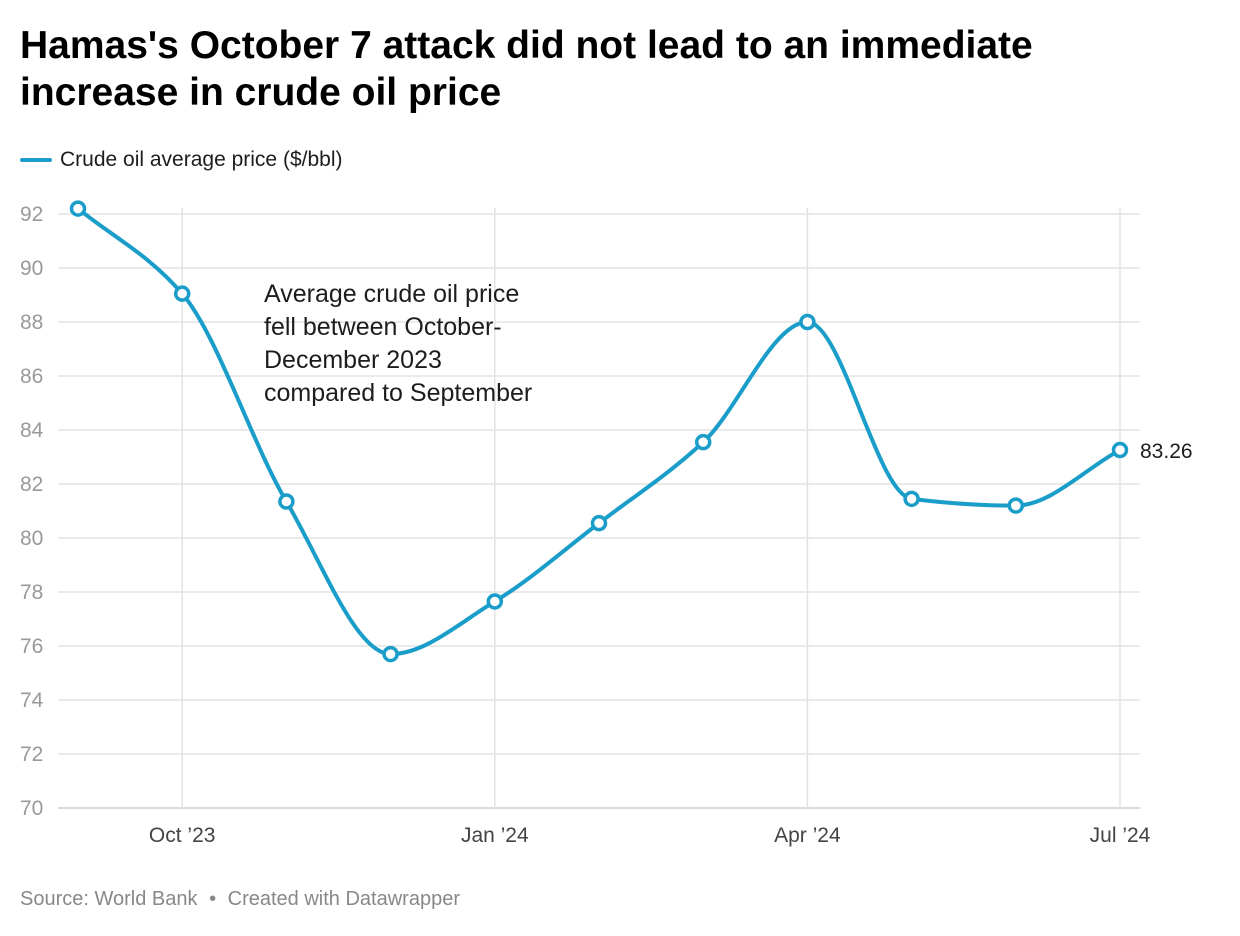 The height and width of the screenshot is (936, 1240). I want to click on y-axis: 70 72 74 76 78 80 82 84 86 88 90 92, so click(32, 511).